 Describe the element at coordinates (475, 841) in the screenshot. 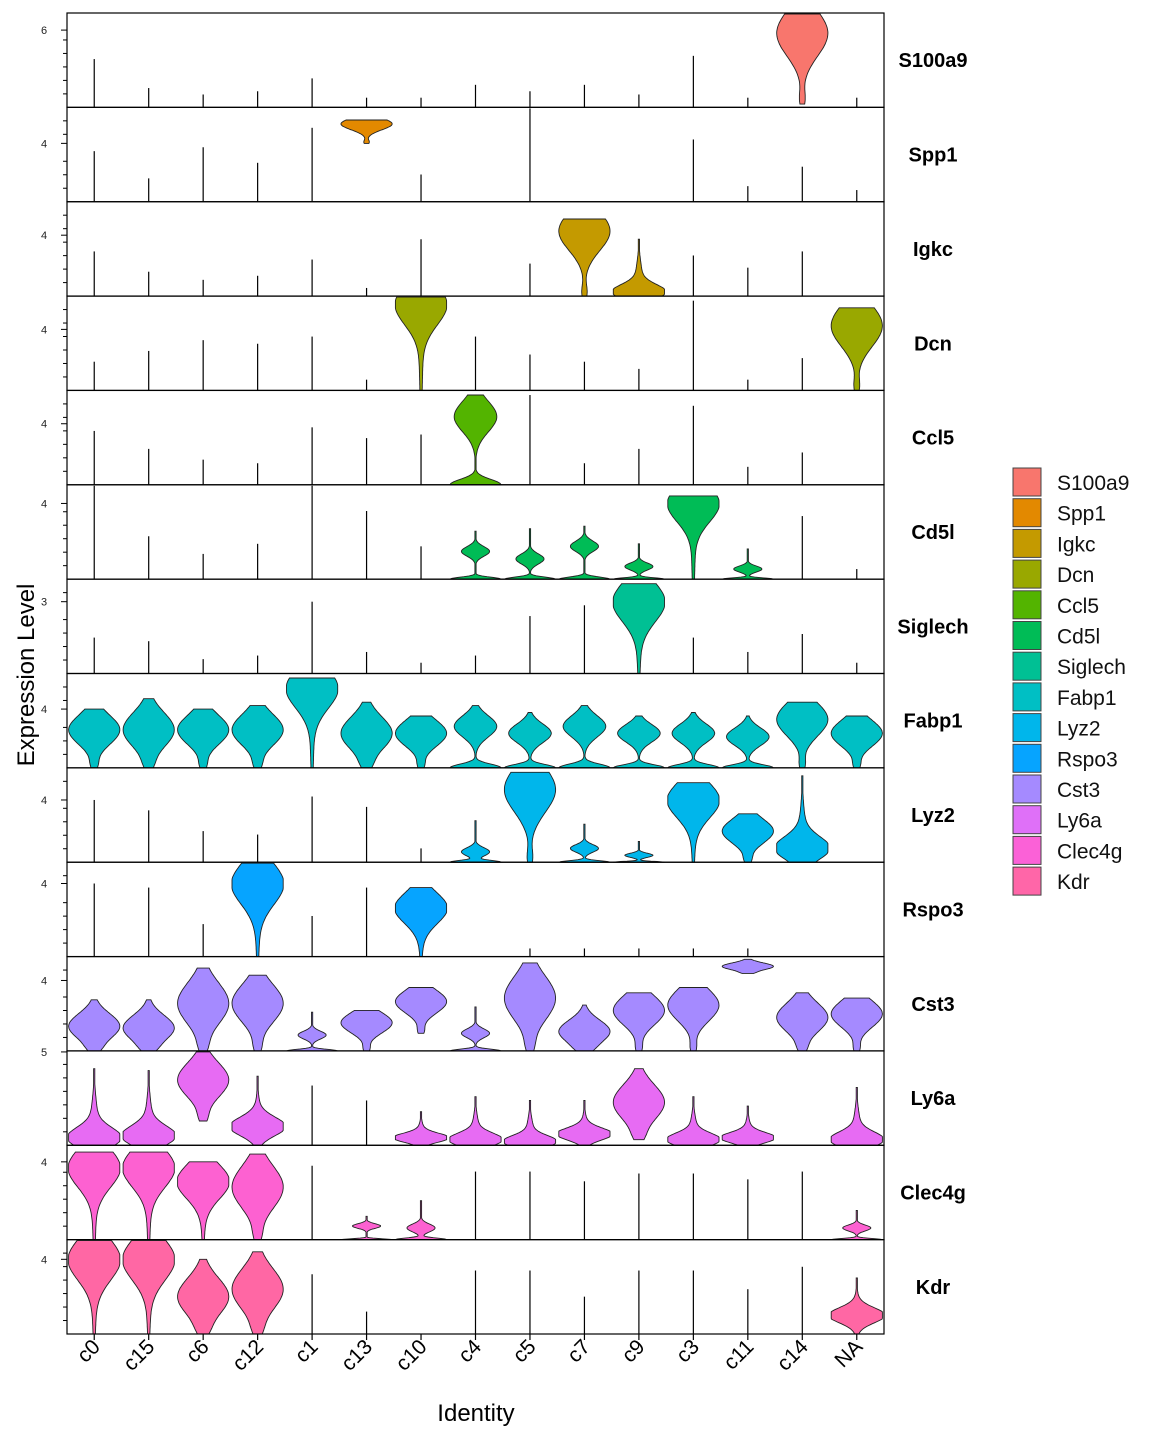

I see `violin-lyz2-c4` at that location.